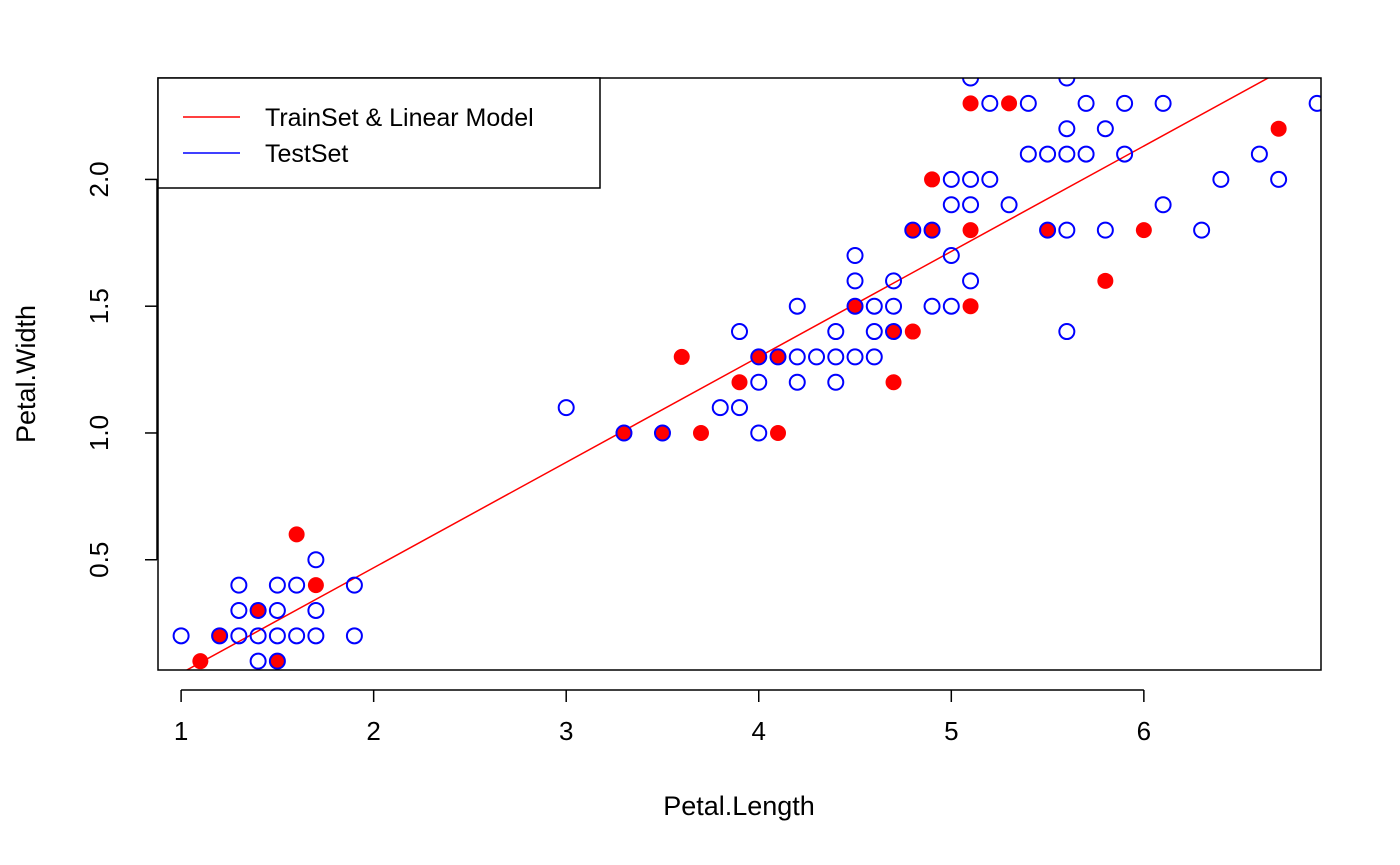 Image resolution: width=1400 pixels, height=865 pixels. Describe the element at coordinates (739, 806) in the screenshot. I see `x-axis-title: Petal.Length` at that location.